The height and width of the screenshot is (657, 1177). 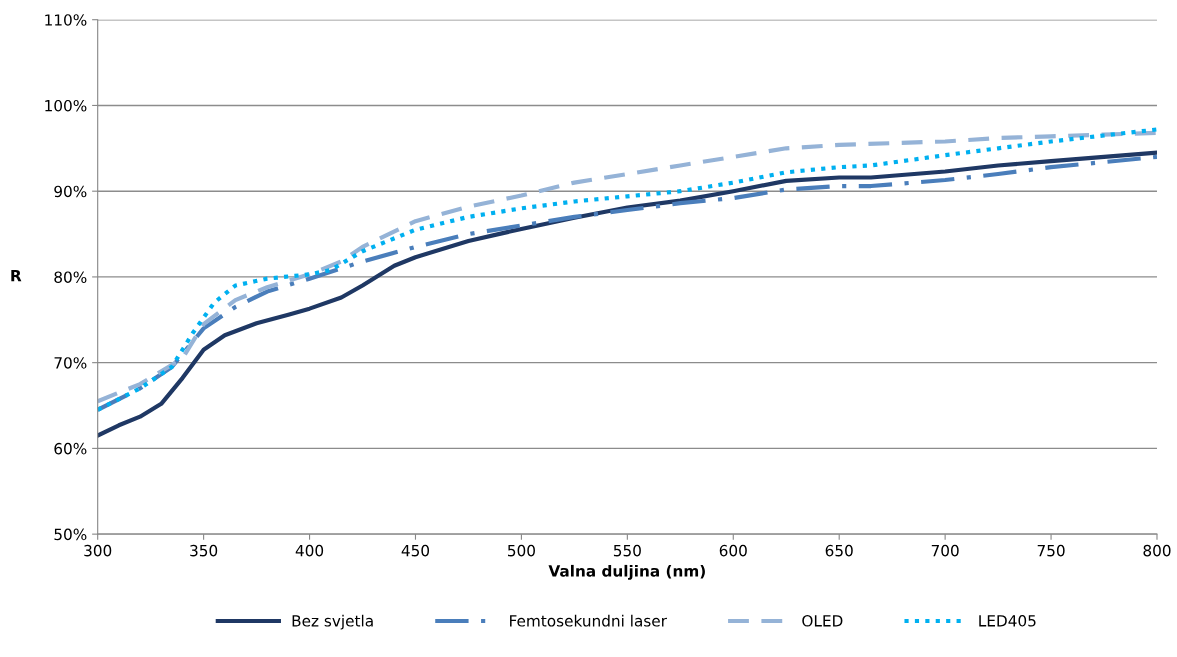 What do you see at coordinates (1051, 550) in the screenshot?
I see `x-tick-label: 750` at bounding box center [1051, 550].